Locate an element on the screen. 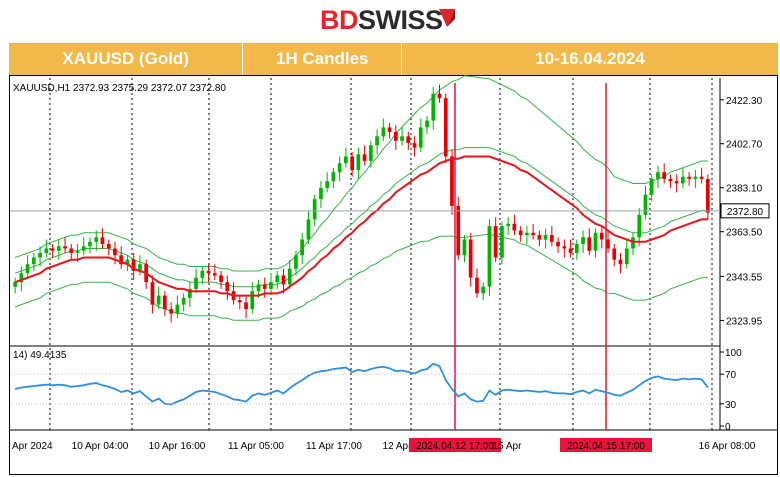 This screenshot has height=477, width=780. marker-time-tag is located at coordinates (606, 445).